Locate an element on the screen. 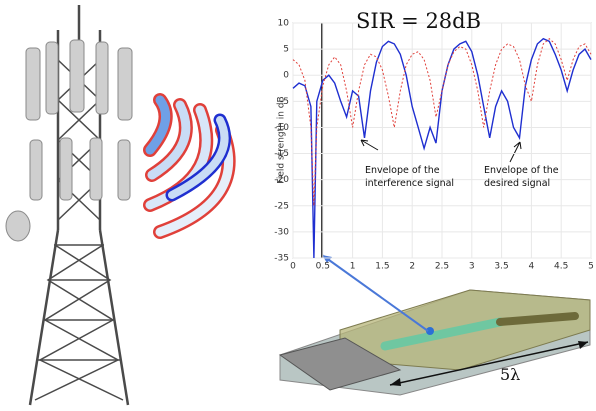  x-tick-label: 0.5 is located at coordinates (323, 267).